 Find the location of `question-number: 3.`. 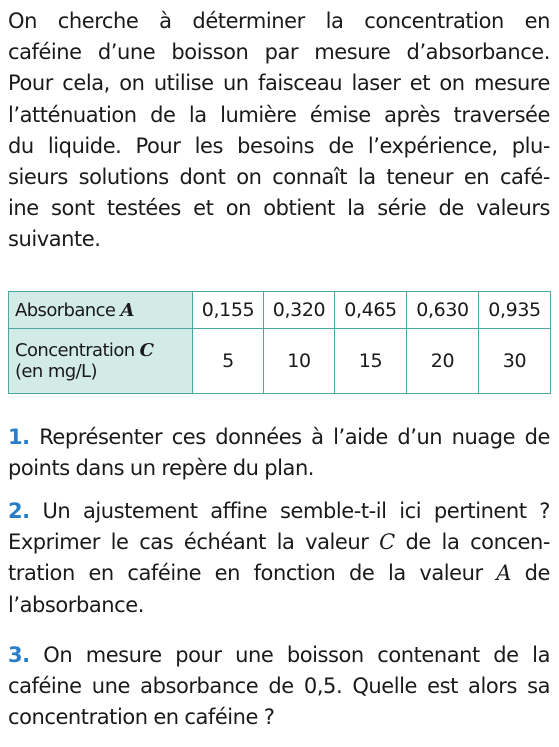

question-number: 3. is located at coordinates (19, 655).